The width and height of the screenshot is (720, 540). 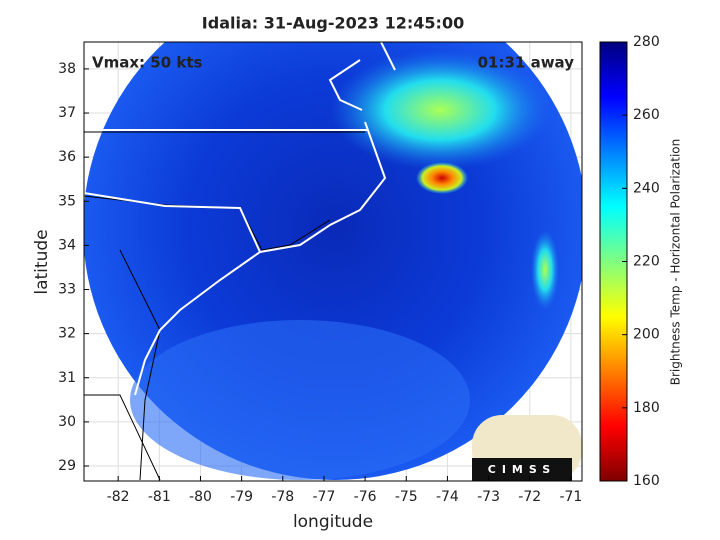 What do you see at coordinates (365, 497) in the screenshot?
I see `x-tick-label: -76` at bounding box center [365, 497].